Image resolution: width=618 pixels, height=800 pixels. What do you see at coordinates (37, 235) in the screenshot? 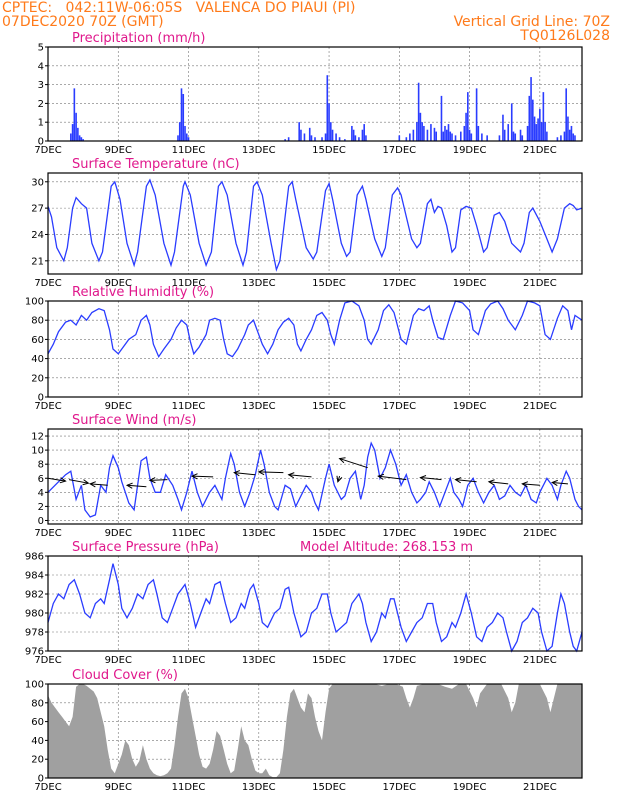
I see `temp-ytick-label: 24` at bounding box center [37, 235].